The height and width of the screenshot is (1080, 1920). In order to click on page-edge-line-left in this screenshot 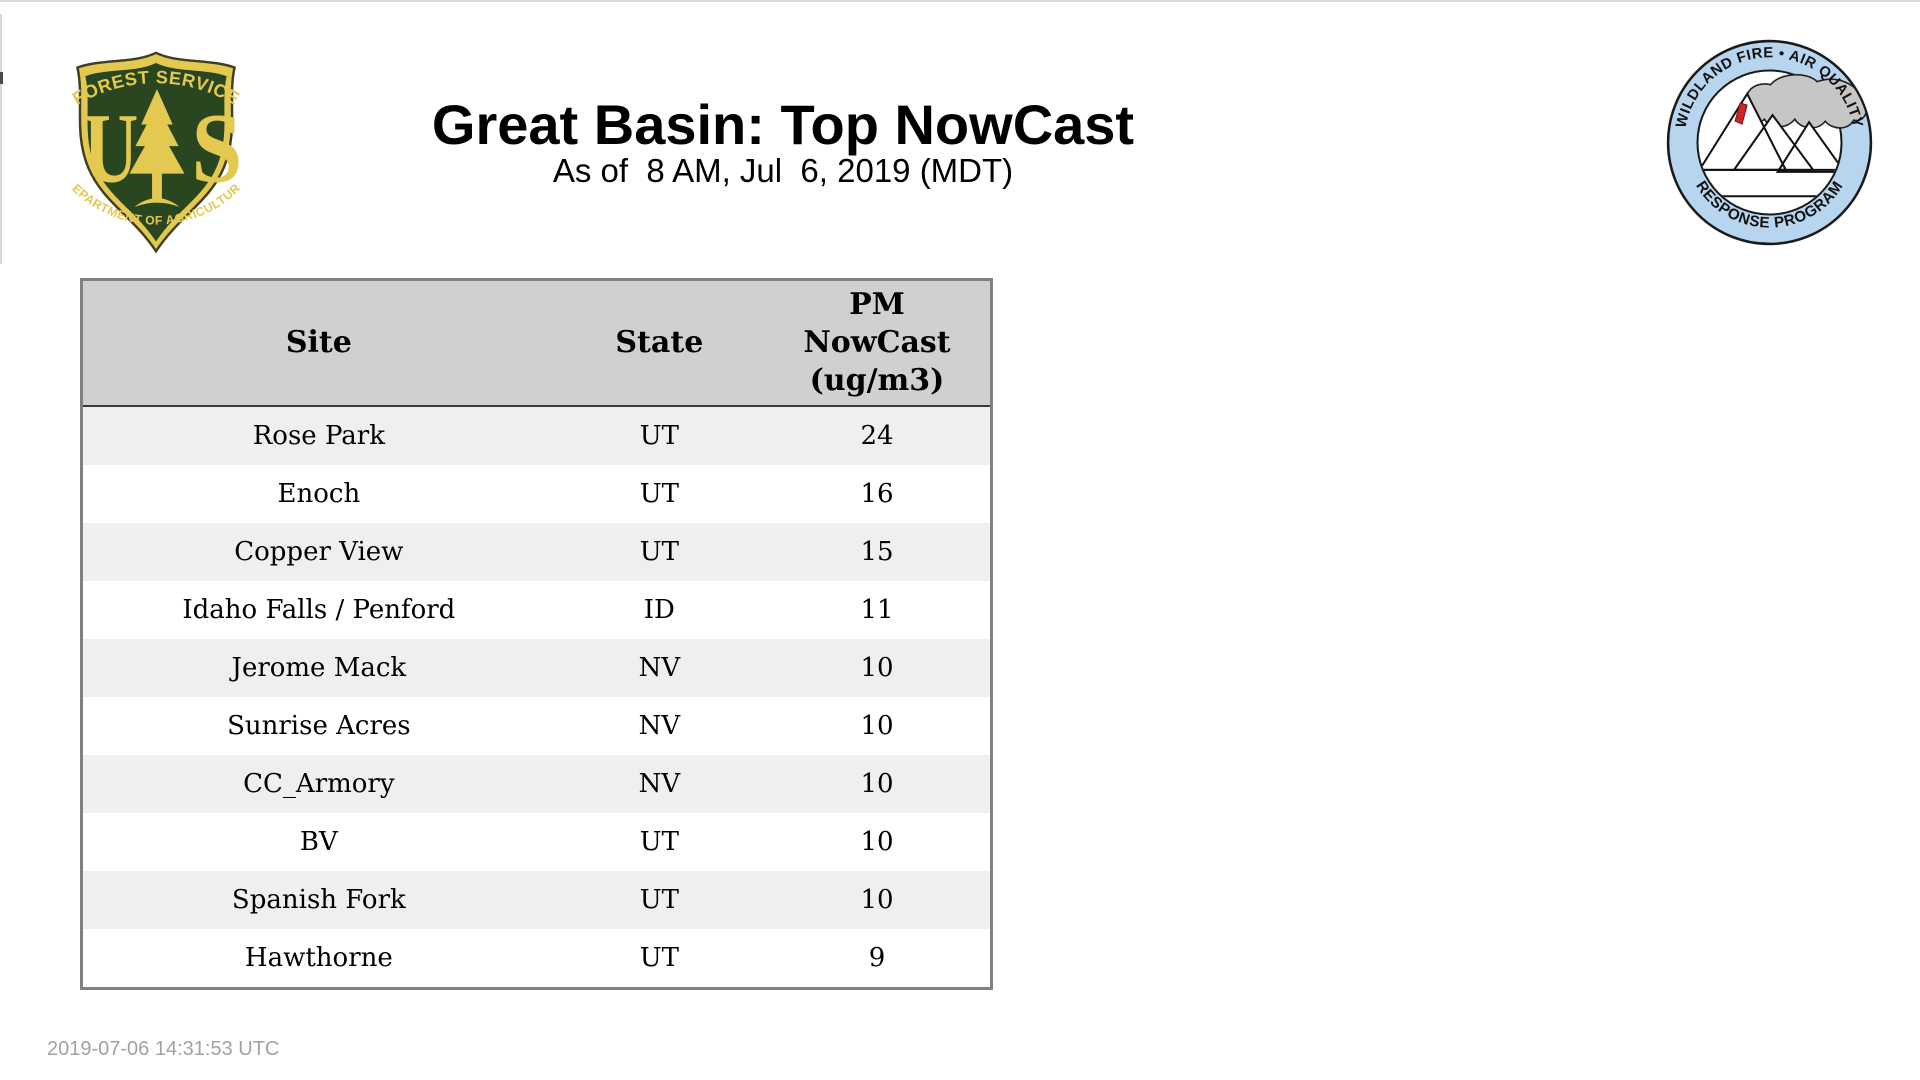, I will do `click(1, 139)`.